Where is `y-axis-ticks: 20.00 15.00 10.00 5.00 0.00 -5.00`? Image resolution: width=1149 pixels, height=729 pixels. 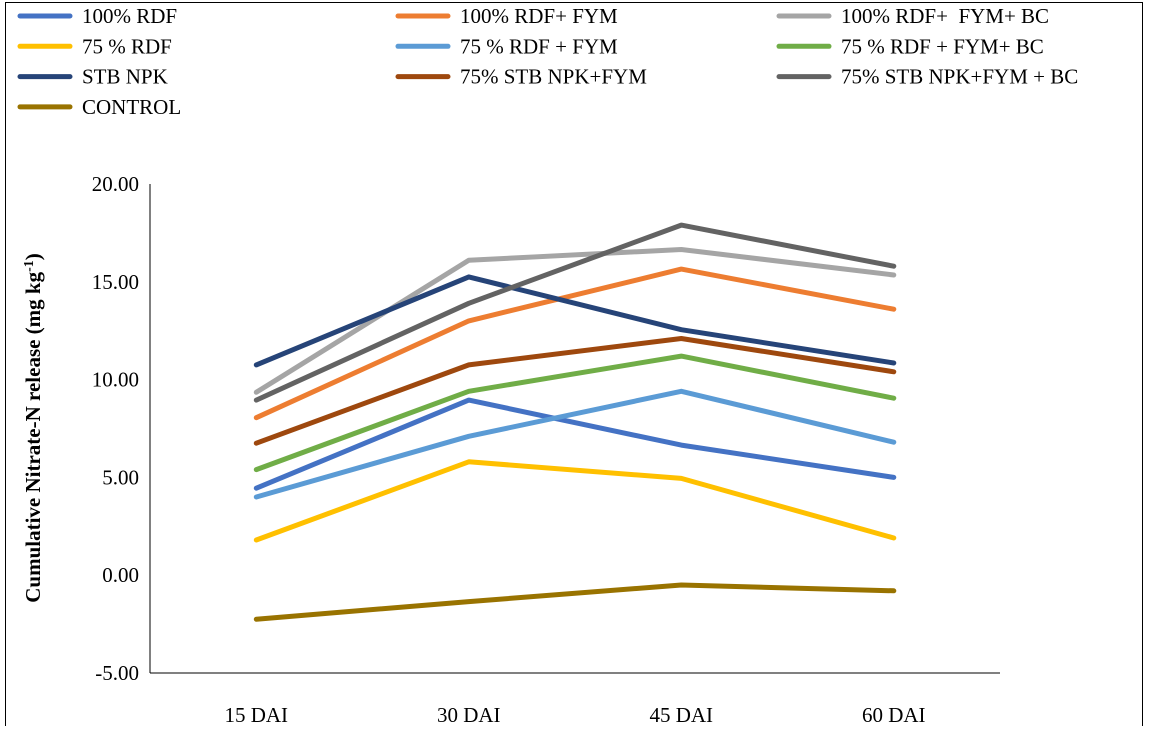 y-axis-ticks: 20.00 15.00 10.00 5.00 0.00 -5.00 is located at coordinates (115, 428).